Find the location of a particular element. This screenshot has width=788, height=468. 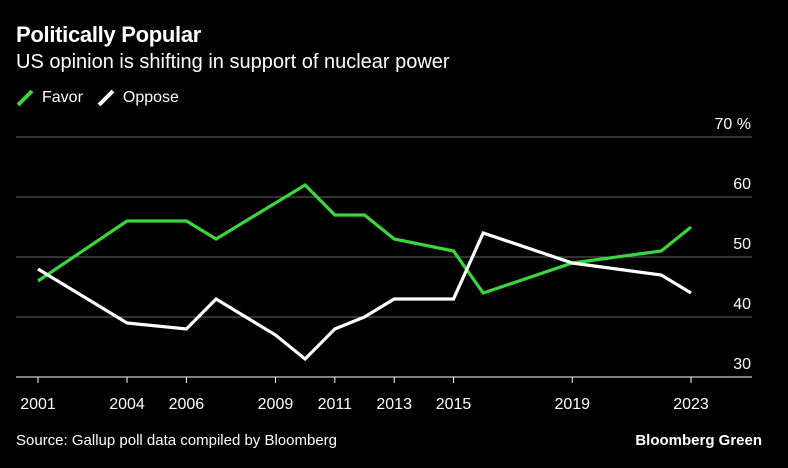

x-tick-label-2011: 2011 is located at coordinates (335, 404).